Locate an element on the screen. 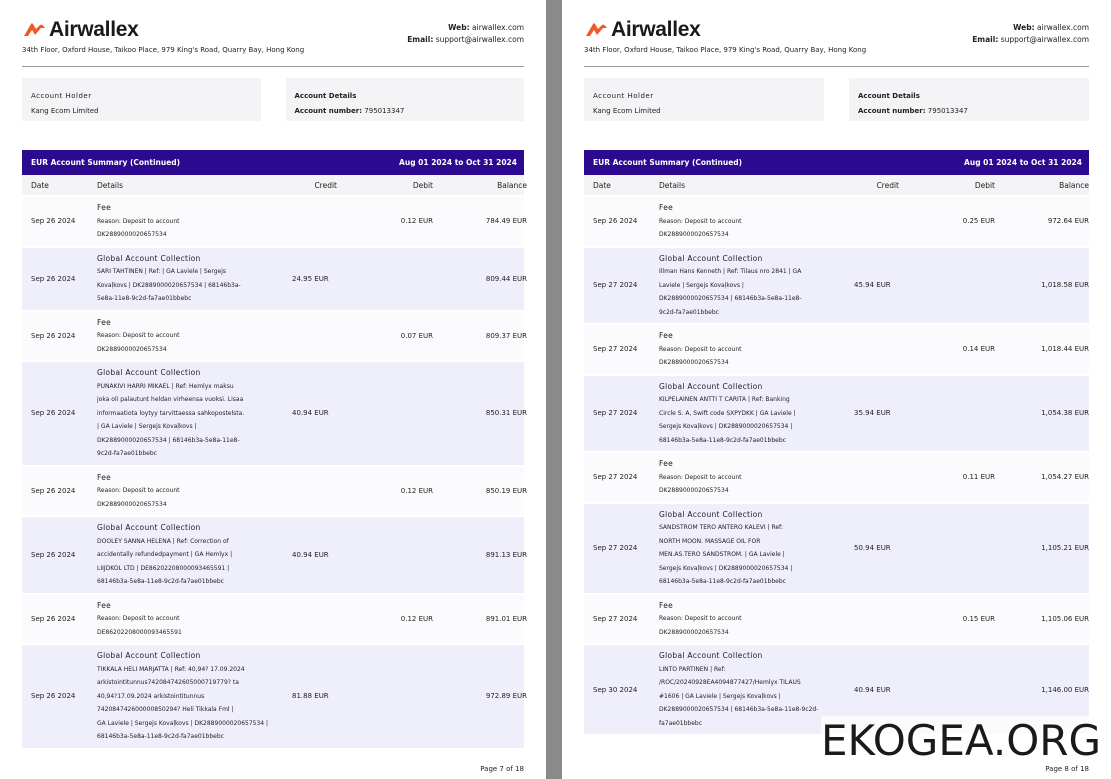 Image resolution: width=1111 pixels, height=779 pixels. credit: 50.94 EUR is located at coordinates (872, 548).